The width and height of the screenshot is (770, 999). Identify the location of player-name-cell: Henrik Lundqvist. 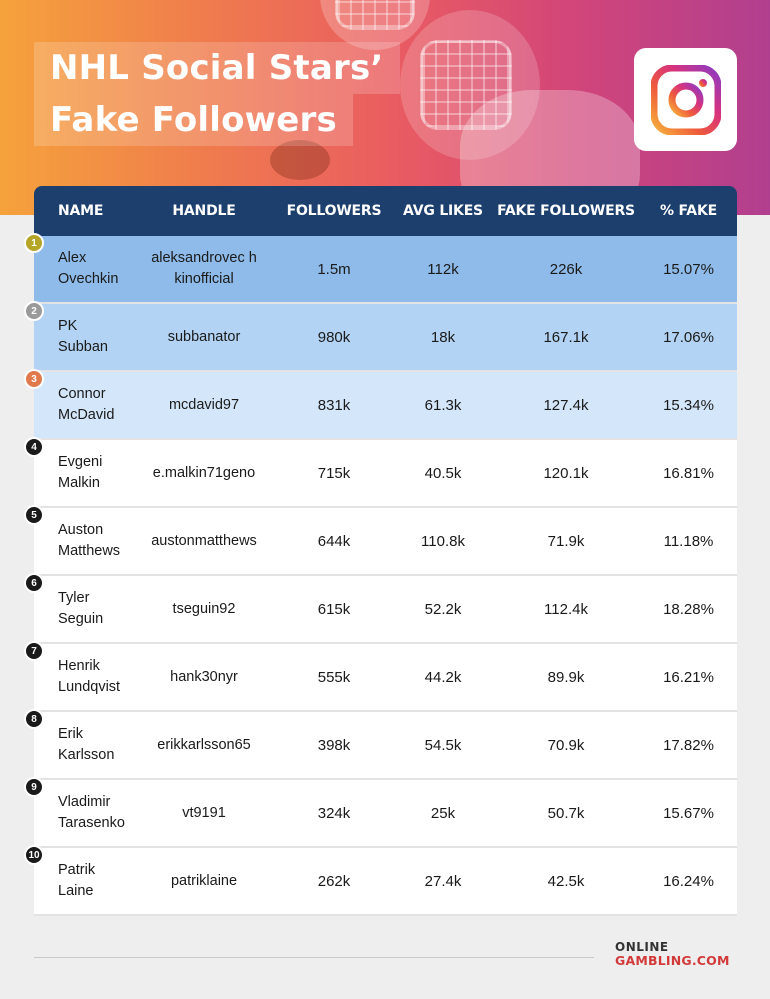
(84, 677).